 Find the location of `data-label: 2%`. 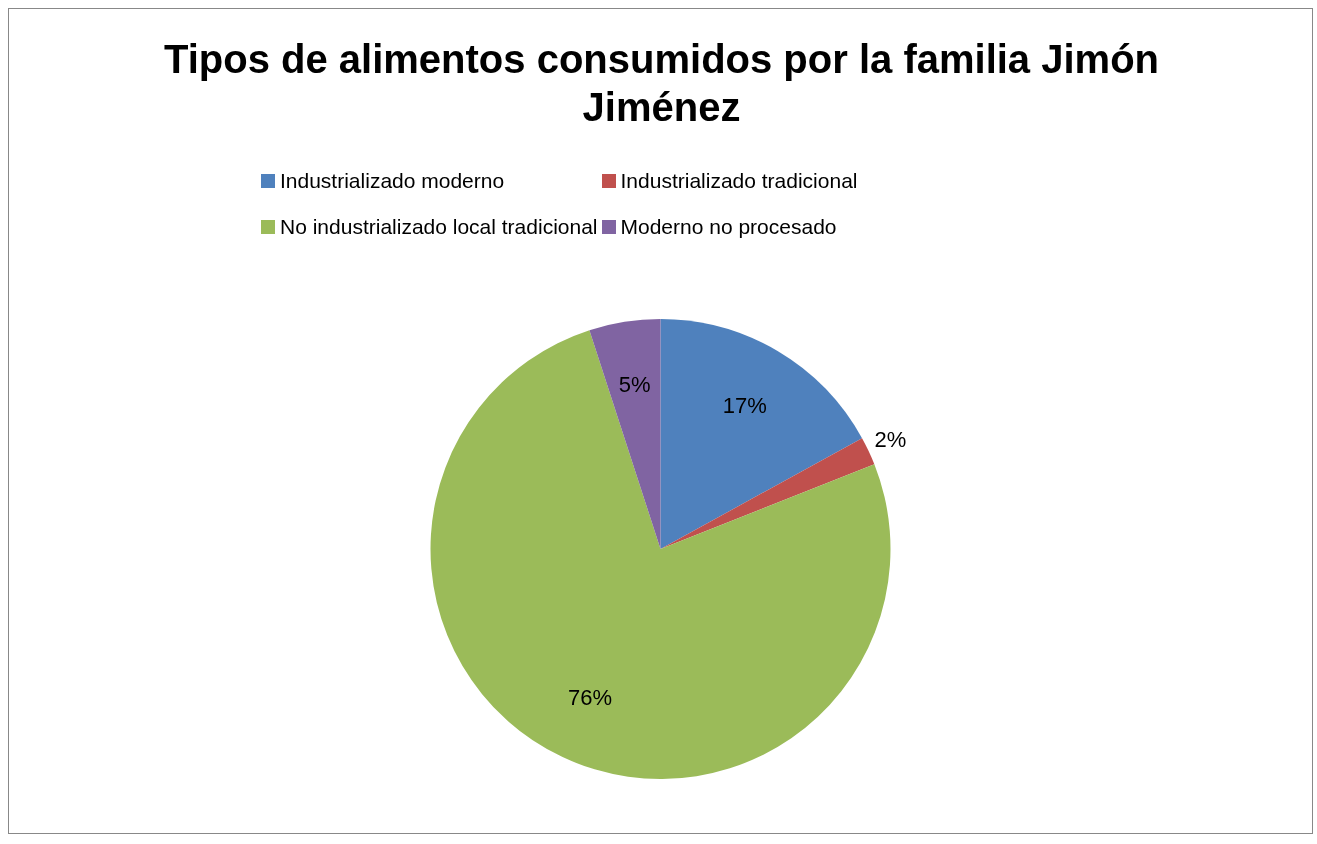

data-label: 2% is located at coordinates (890, 439).